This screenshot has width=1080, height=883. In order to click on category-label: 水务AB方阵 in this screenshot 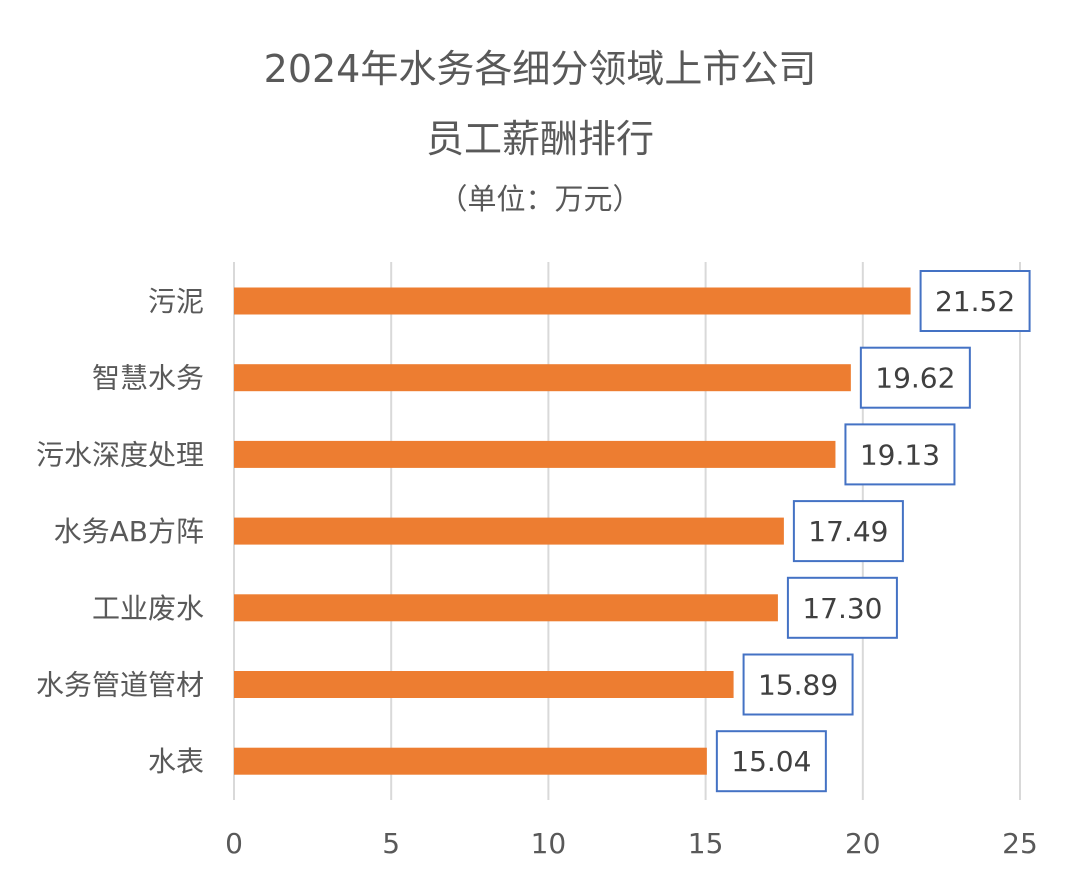, I will do `click(129, 531)`.